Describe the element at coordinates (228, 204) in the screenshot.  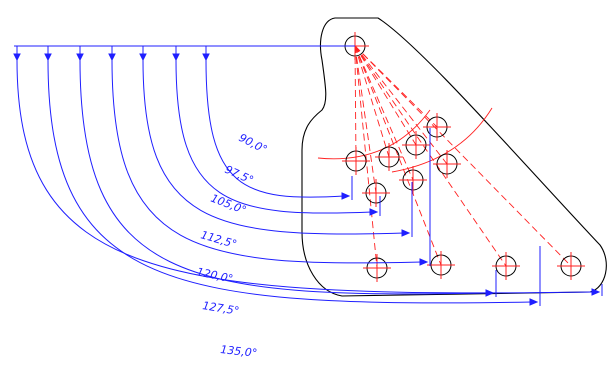
I see `dim-label-105: 105,0°` at that location.